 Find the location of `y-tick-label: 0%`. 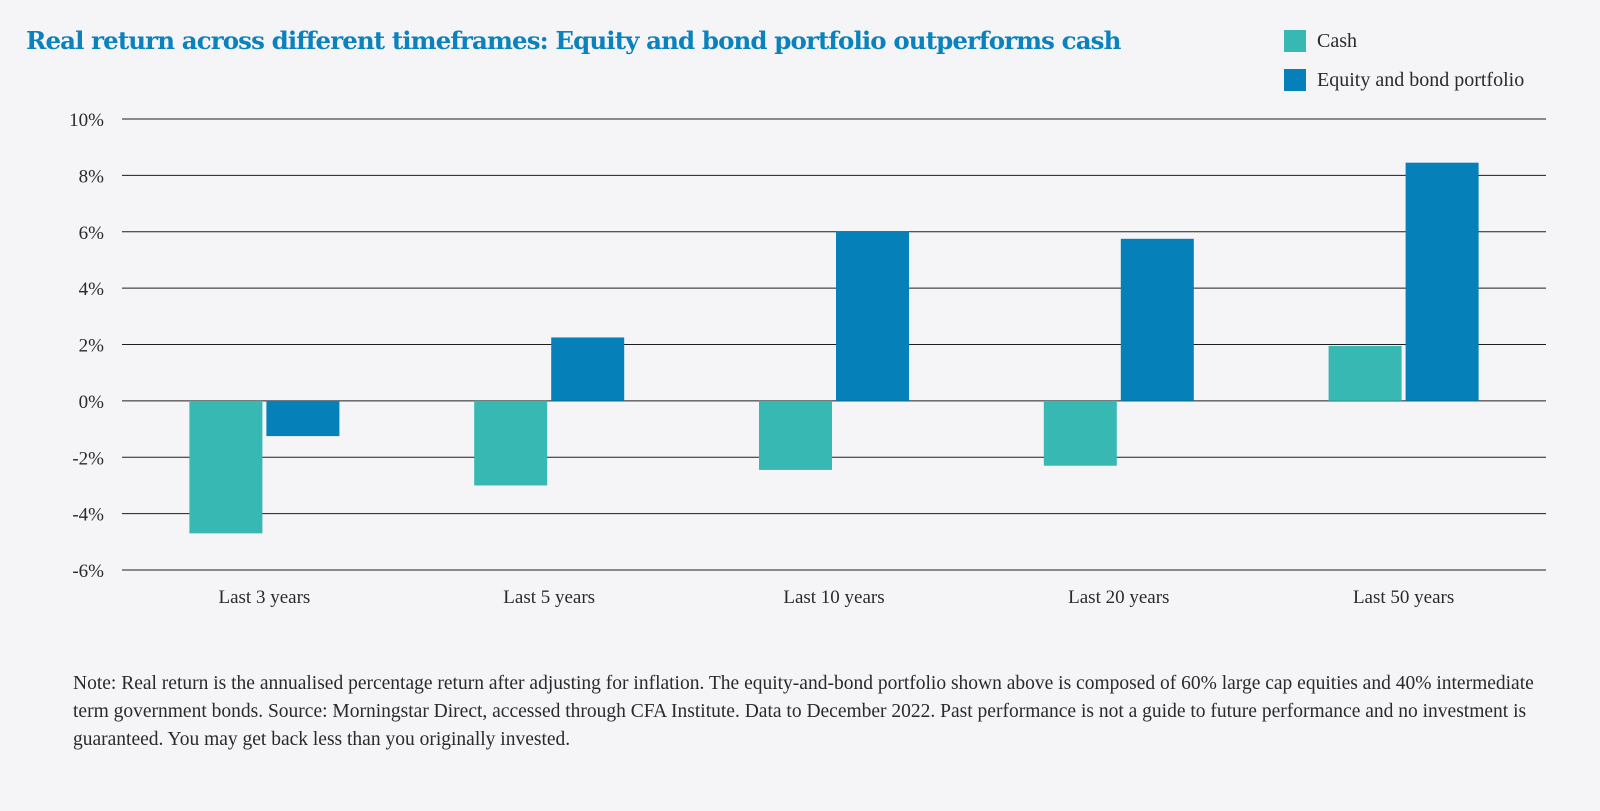

y-tick-label: 0% is located at coordinates (92, 402).